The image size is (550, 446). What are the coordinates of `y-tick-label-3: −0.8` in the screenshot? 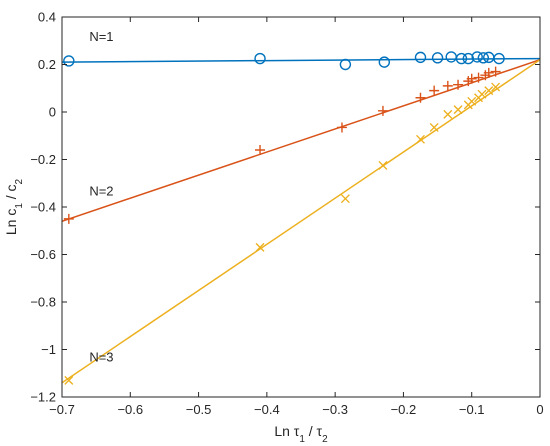 It's located at (43, 302).